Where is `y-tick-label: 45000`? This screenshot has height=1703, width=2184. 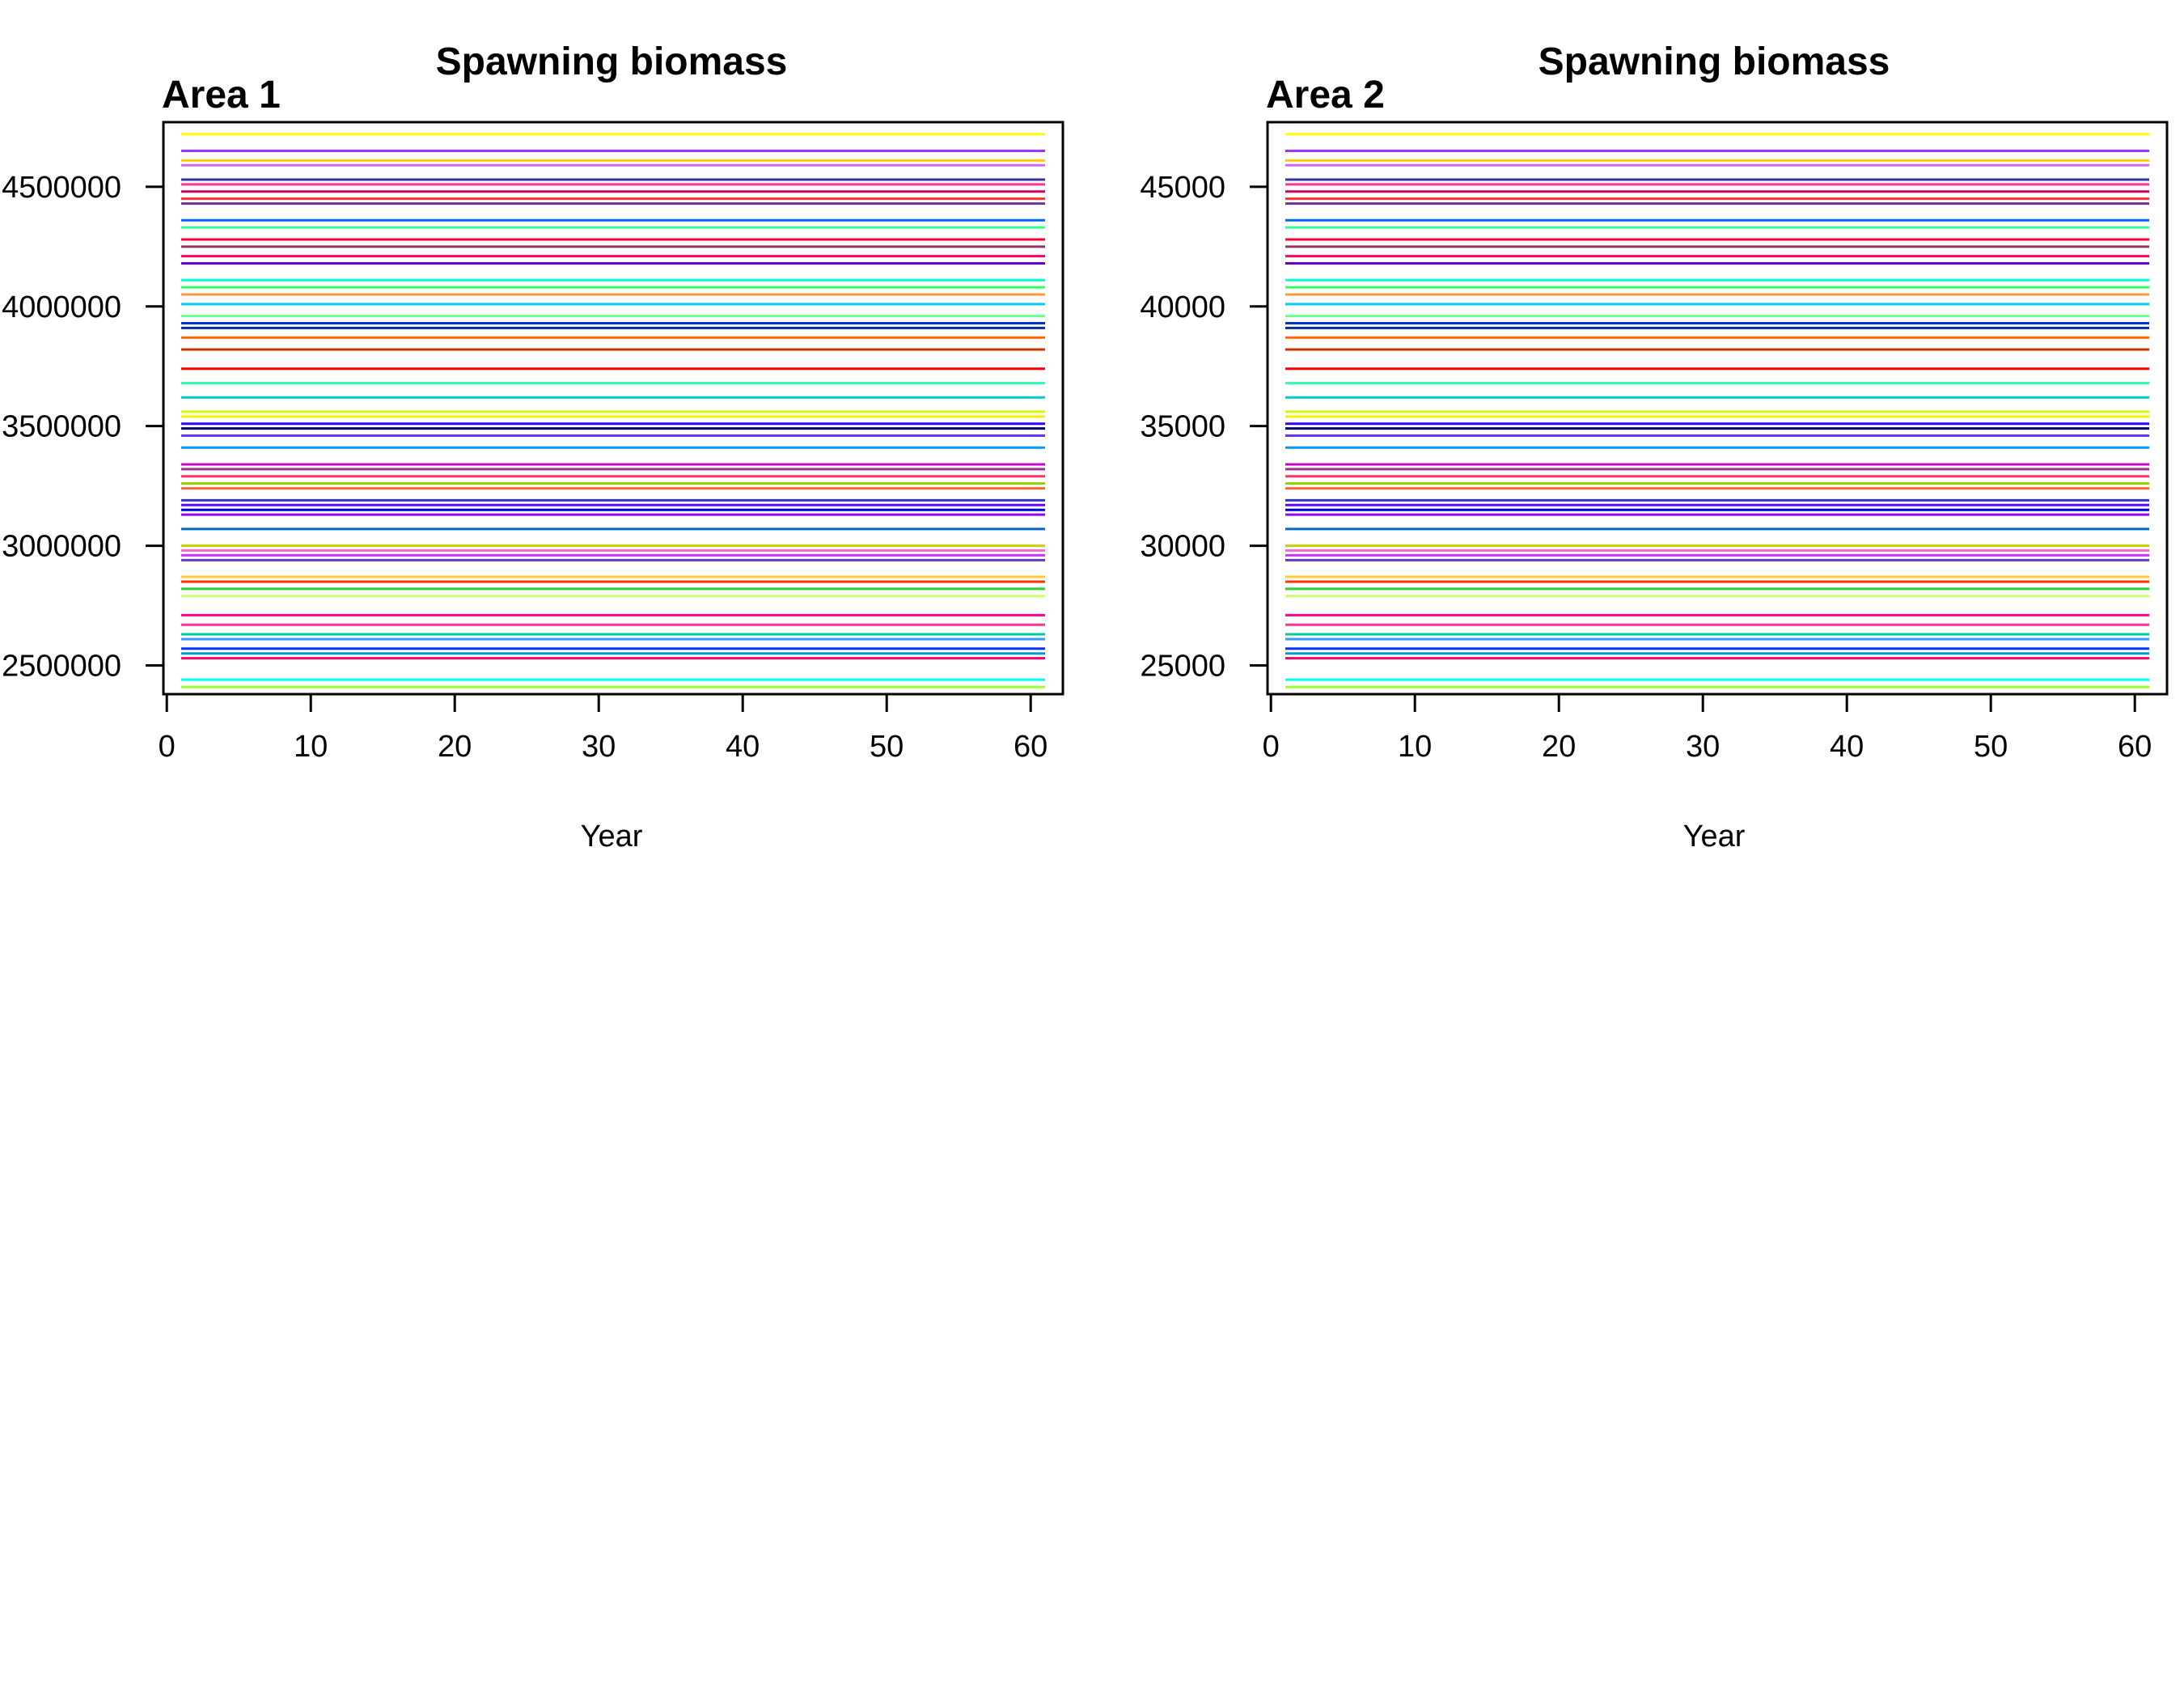
y-tick-label: 45000 is located at coordinates (1182, 188).